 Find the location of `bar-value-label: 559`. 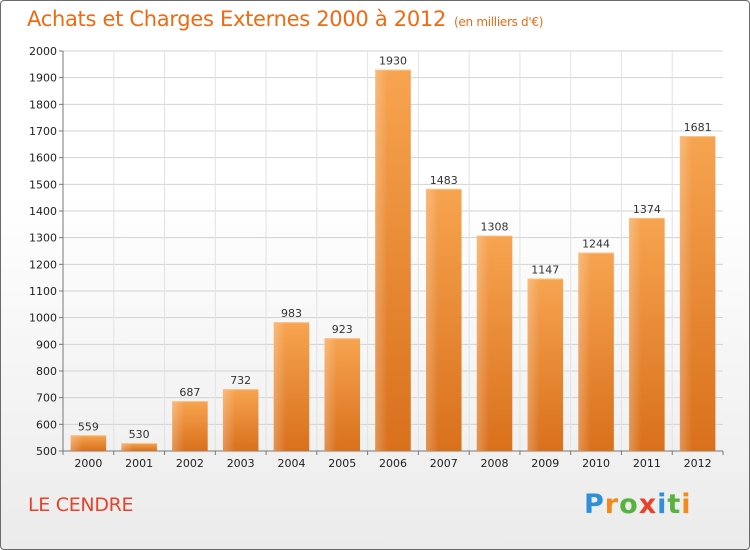

bar-value-label: 559 is located at coordinates (88, 426).